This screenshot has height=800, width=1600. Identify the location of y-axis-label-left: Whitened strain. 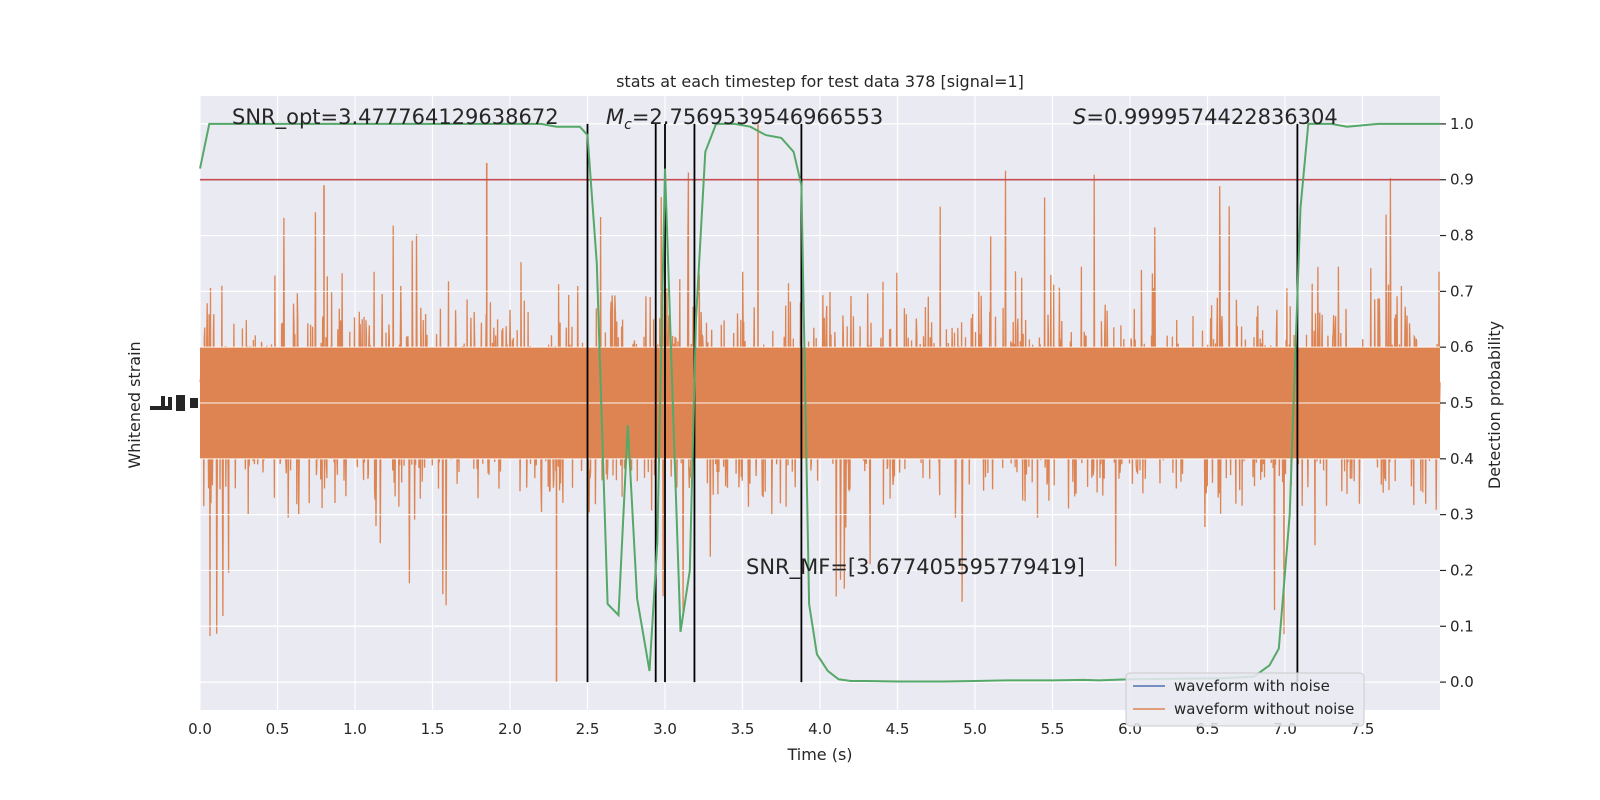
(134, 404).